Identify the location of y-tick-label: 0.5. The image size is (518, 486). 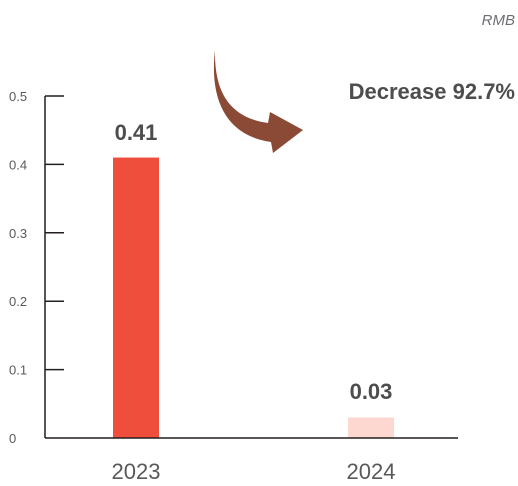
(18, 96).